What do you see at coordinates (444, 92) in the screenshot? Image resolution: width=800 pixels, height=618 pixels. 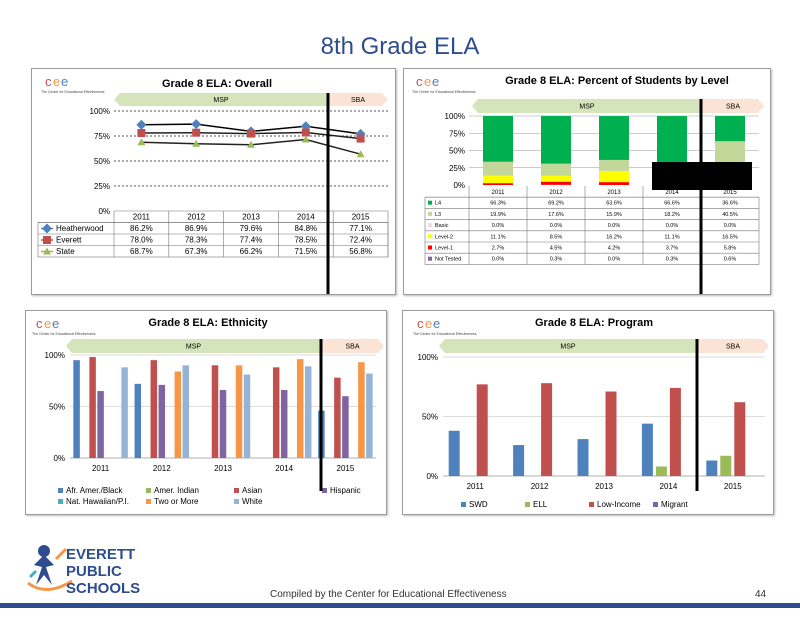 I see `cee-logo-tagline: The Center for Educational Effectiveness` at bounding box center [444, 92].